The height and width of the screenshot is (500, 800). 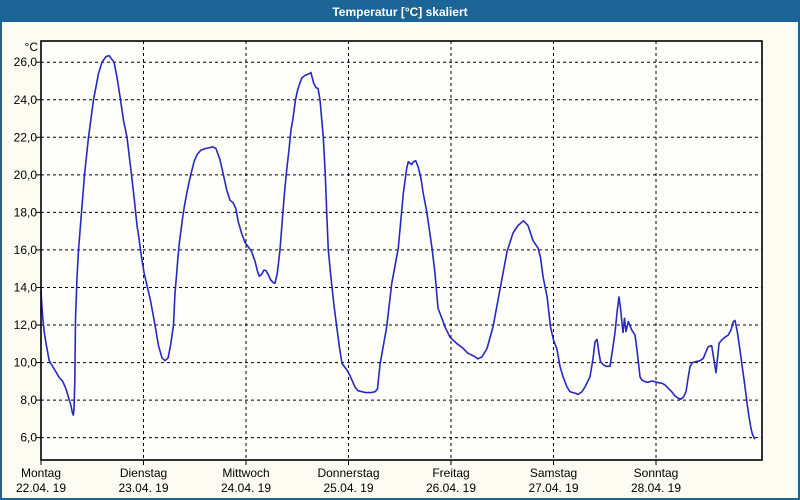 What do you see at coordinates (143, 488) in the screenshot?
I see `x-tick-date-label: 23.04. 19` at bounding box center [143, 488].